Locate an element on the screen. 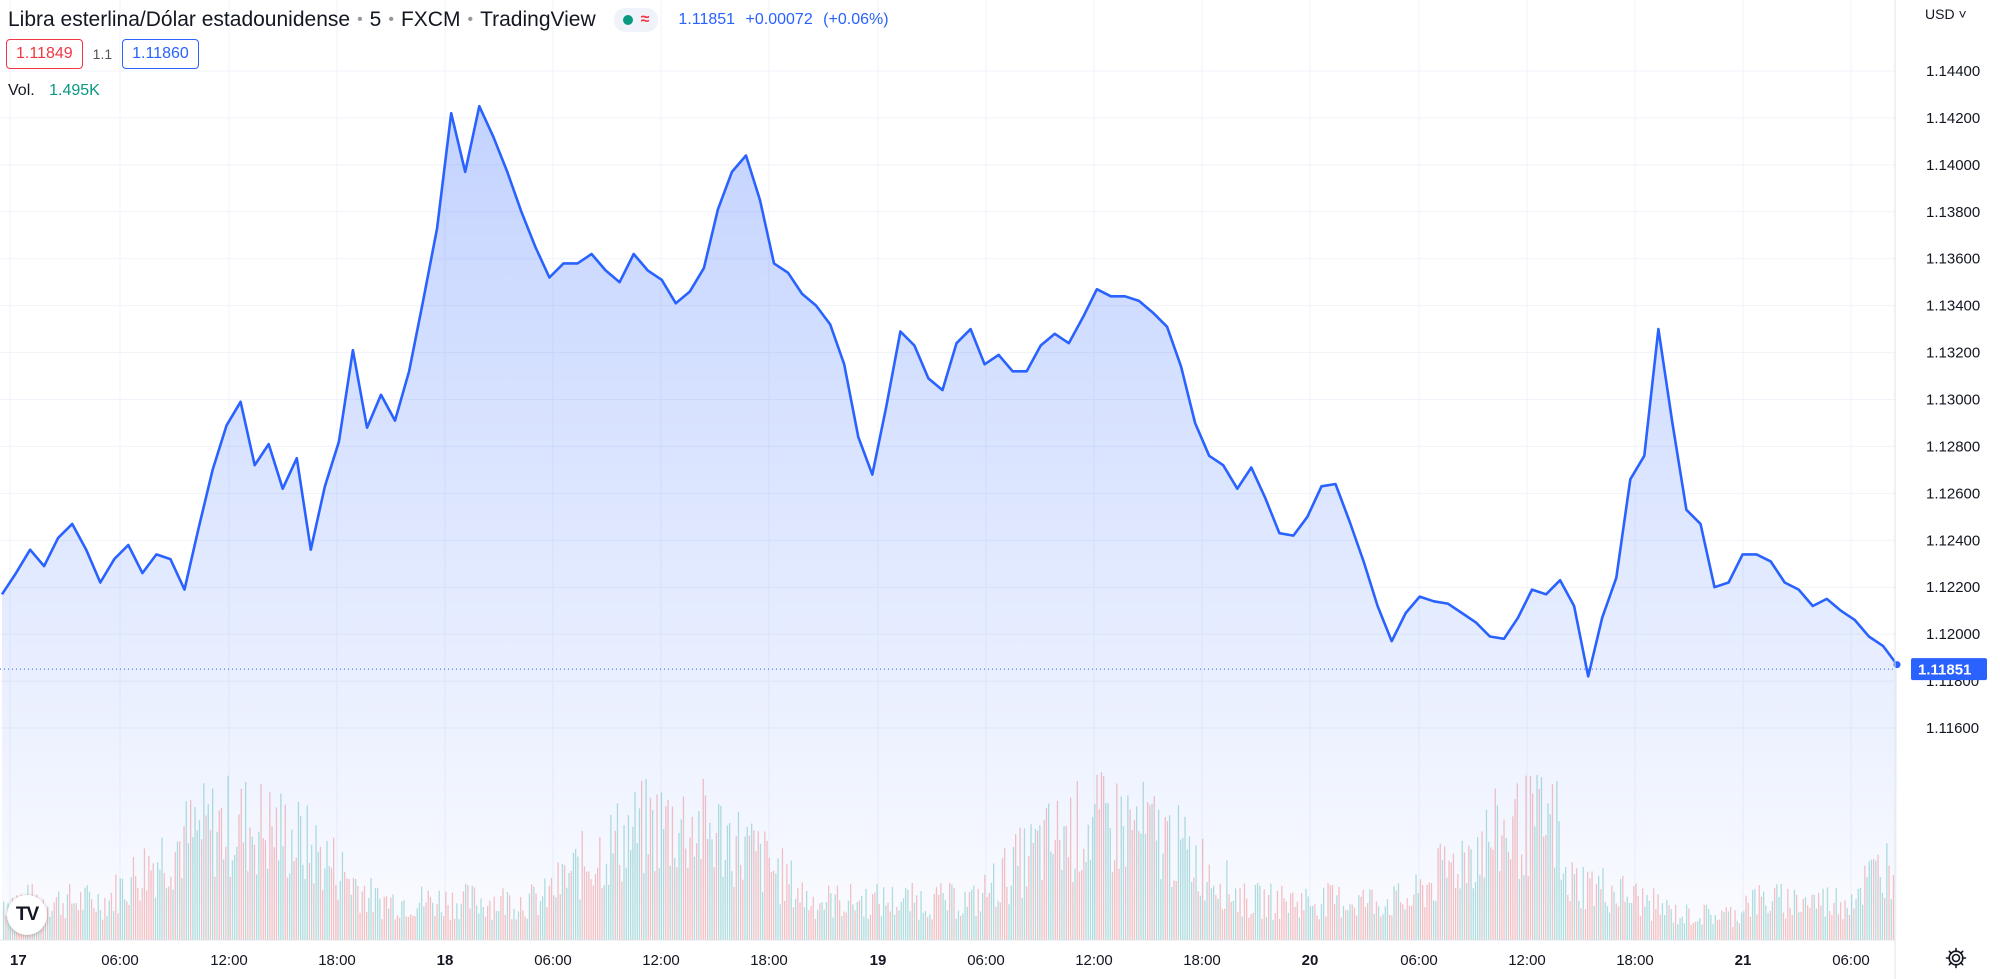 Image resolution: width=2000 pixels, height=979 pixels. bid-ask-row: 1.11849 1.1 1.11860 is located at coordinates (102, 54).